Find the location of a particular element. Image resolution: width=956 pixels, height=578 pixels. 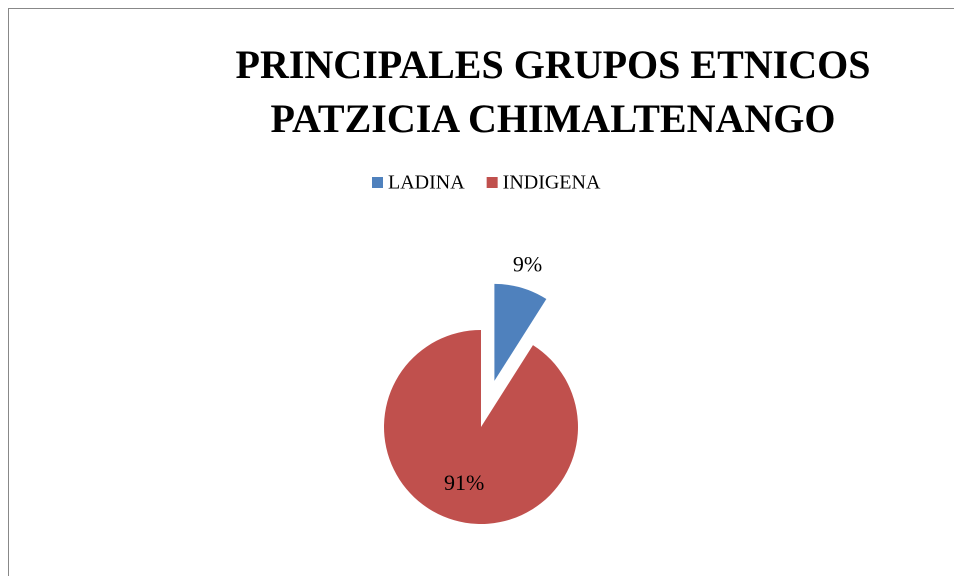

legend-label: LADINA is located at coordinates (426, 183).